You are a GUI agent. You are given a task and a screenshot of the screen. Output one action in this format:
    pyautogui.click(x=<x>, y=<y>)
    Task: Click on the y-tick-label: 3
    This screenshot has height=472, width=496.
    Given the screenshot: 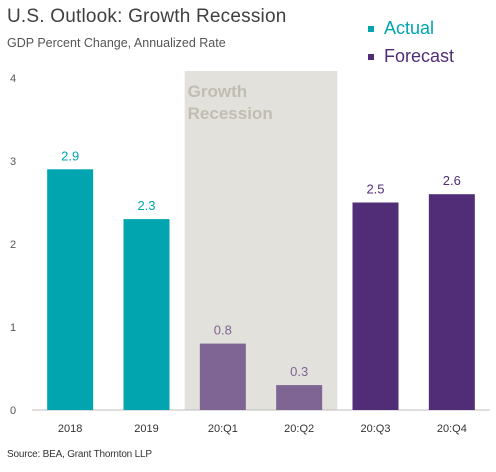 What is the action you would take?
    pyautogui.click(x=13, y=162)
    